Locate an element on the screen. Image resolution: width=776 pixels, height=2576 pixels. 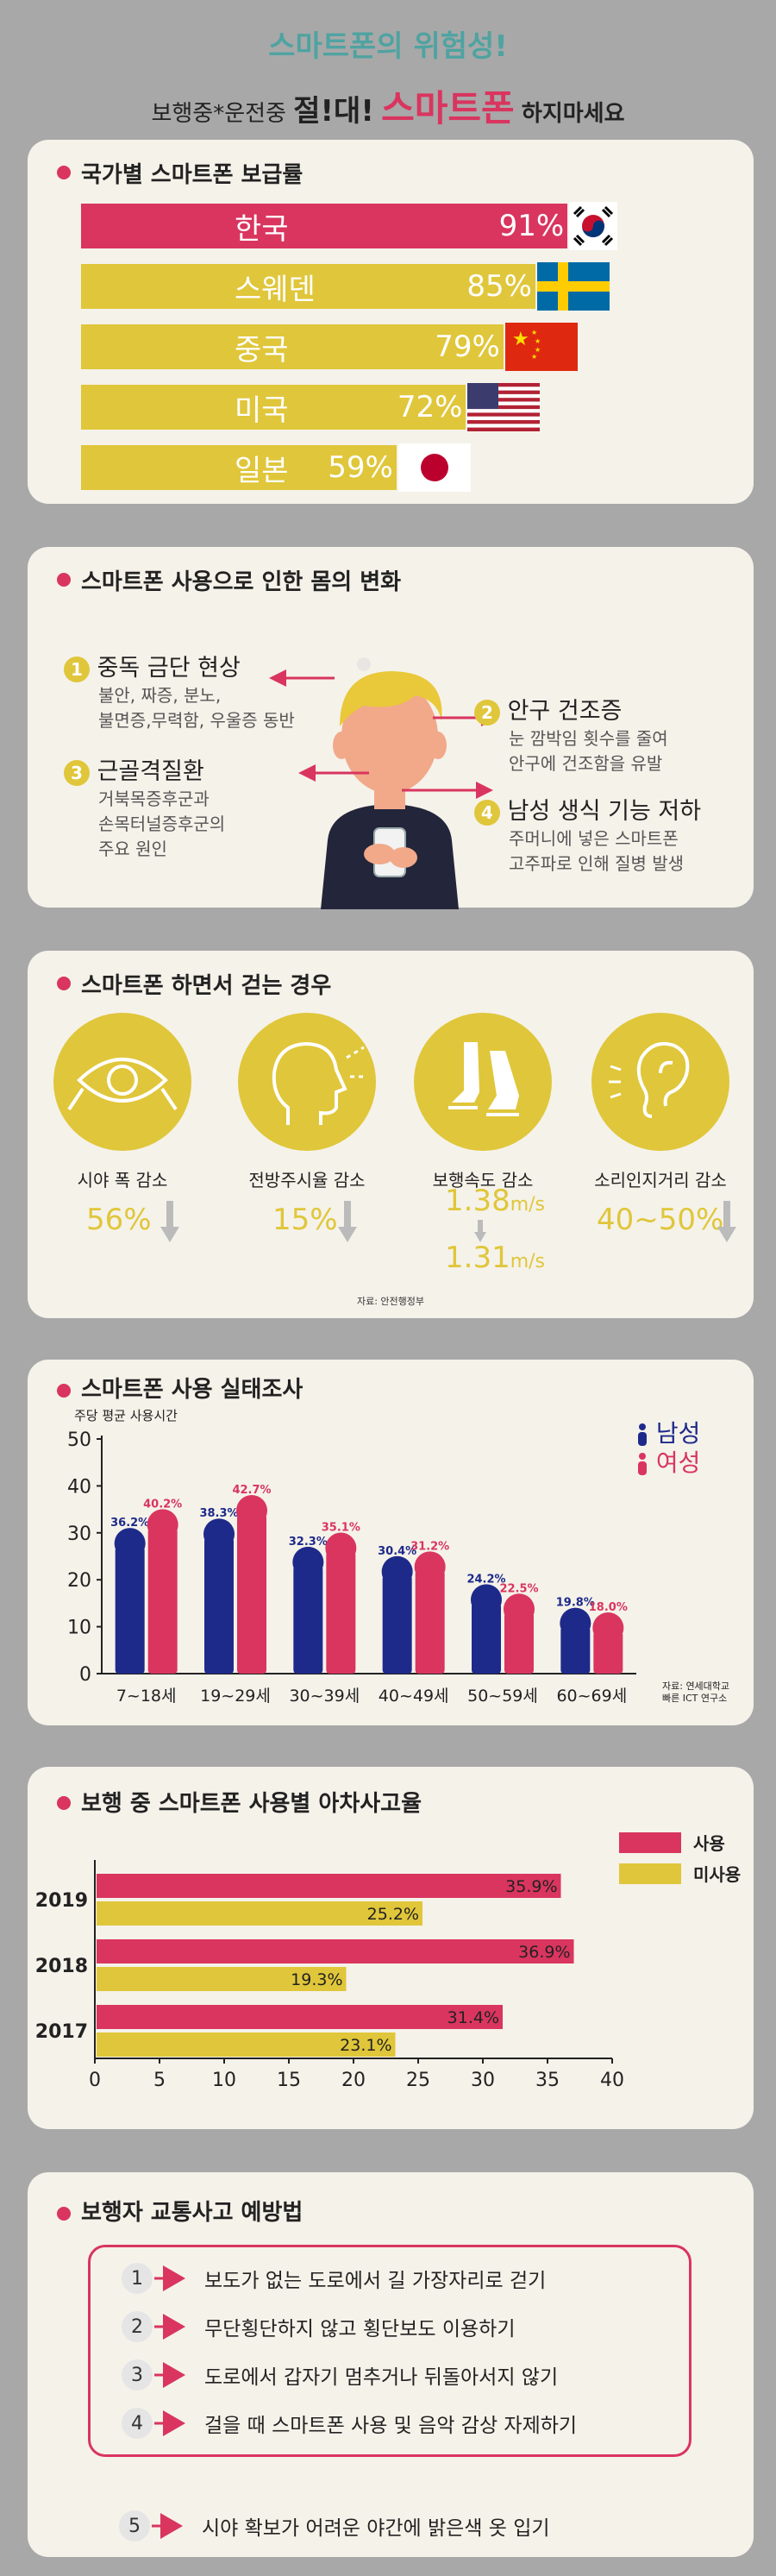
country-label: 일본 is located at coordinates (262, 470).